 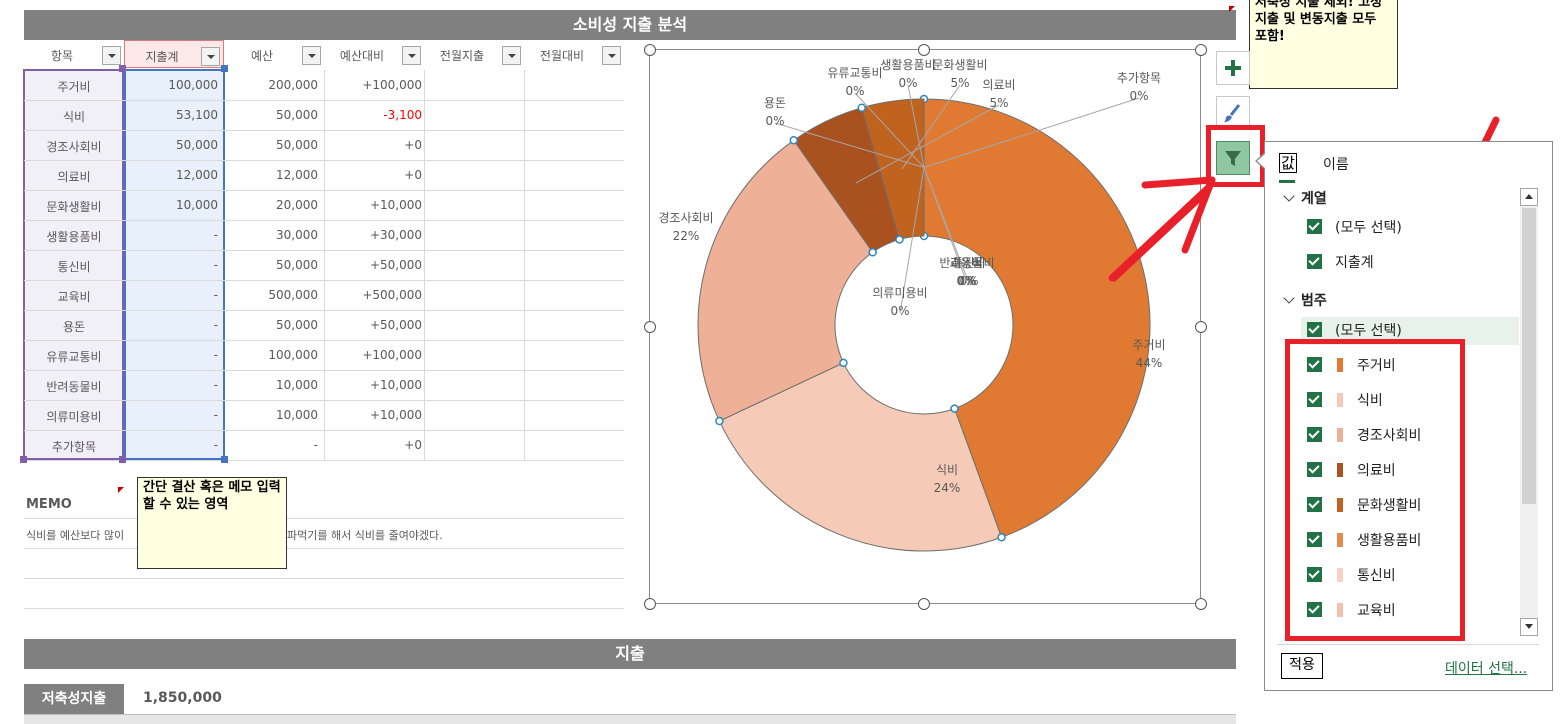 What do you see at coordinates (210, 56) in the screenshot?
I see `sort-descending-icon` at bounding box center [210, 56].